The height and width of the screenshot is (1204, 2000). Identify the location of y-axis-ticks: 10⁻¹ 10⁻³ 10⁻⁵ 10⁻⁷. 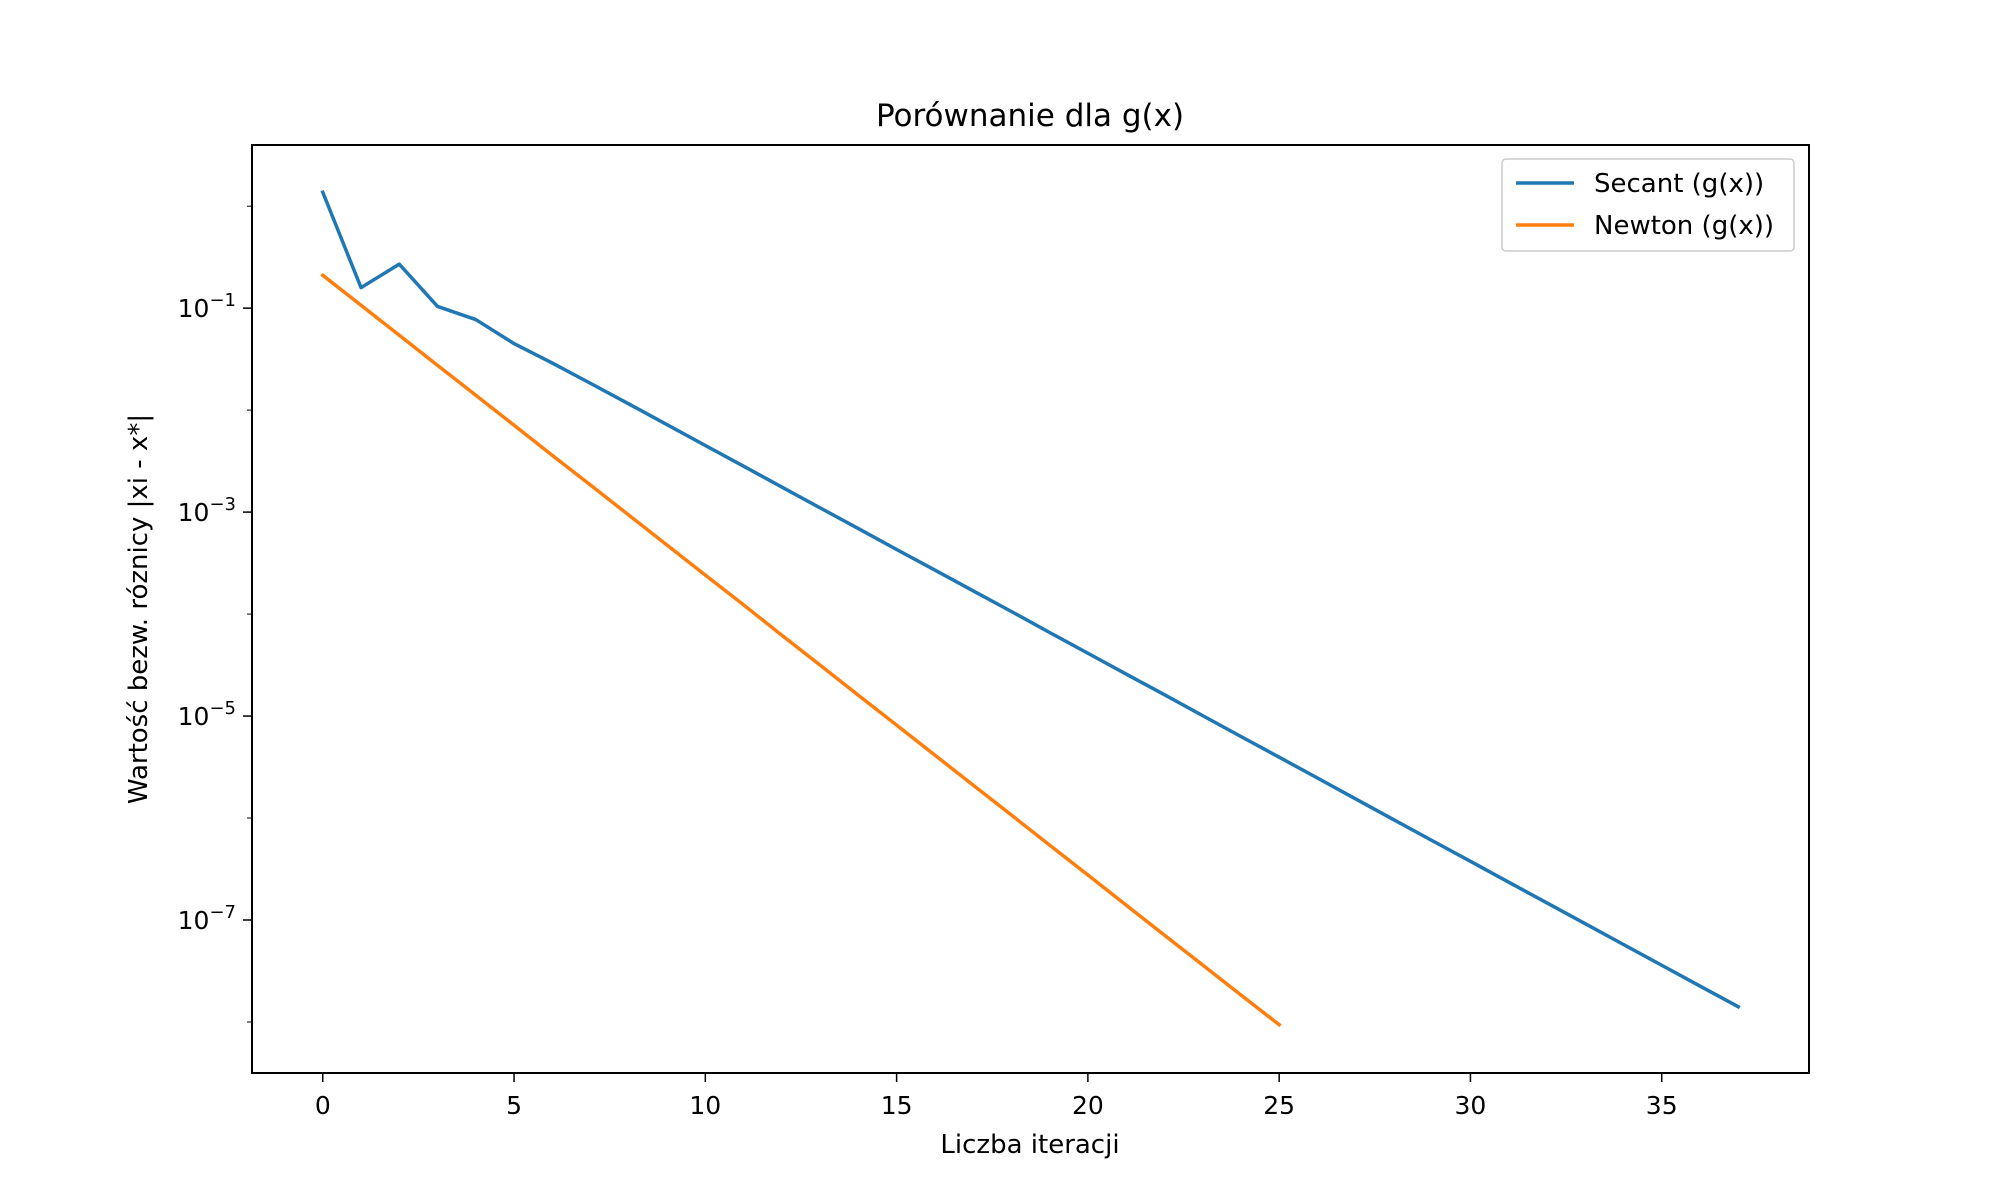
(215, 614).